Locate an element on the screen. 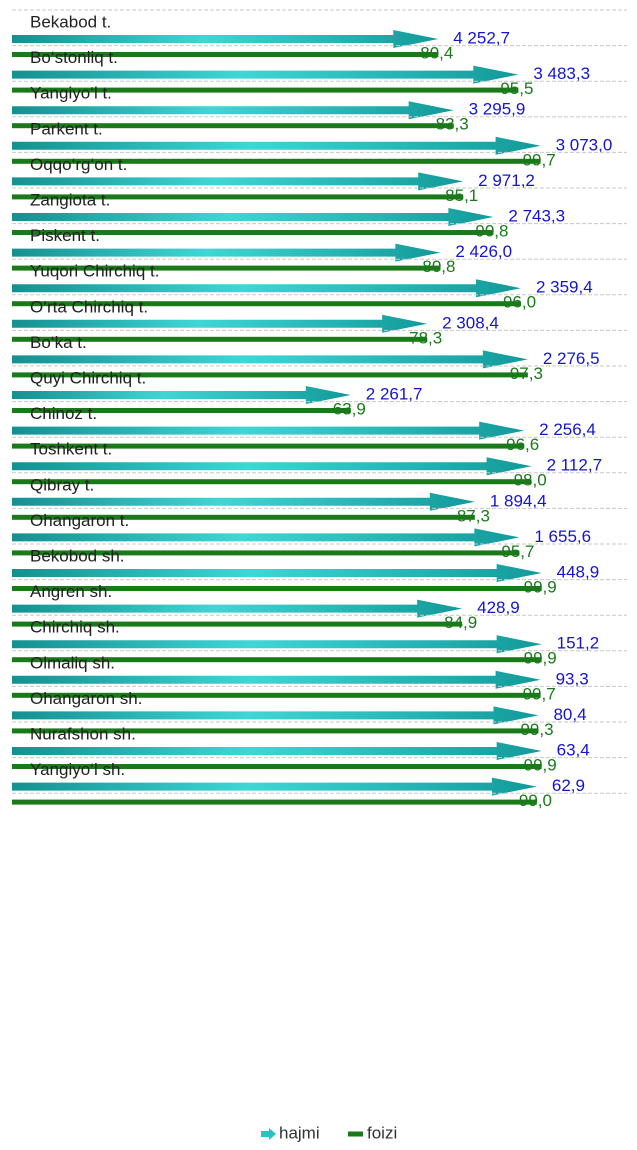 This screenshot has width=637, height=1150. foizi-value-label: 96,6 is located at coordinates (522, 444).